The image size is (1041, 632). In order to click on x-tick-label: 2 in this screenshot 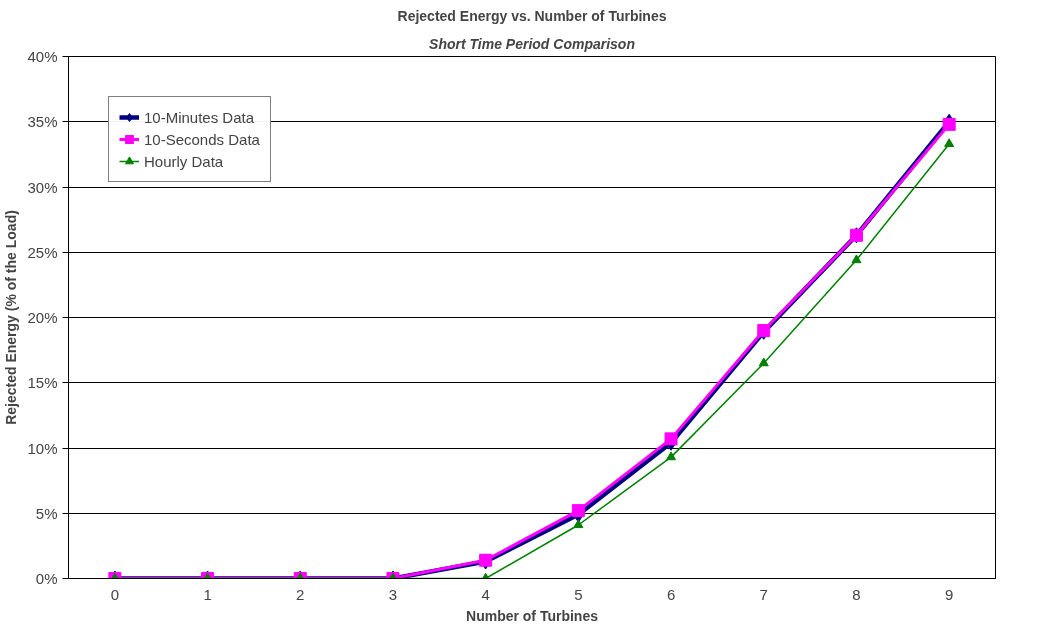, I will do `click(300, 594)`.